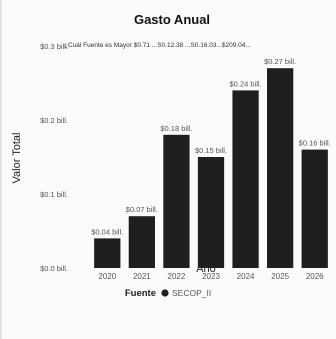 This screenshot has height=339, width=336. What do you see at coordinates (314, 208) in the screenshot?
I see `bar-2026` at bounding box center [314, 208].